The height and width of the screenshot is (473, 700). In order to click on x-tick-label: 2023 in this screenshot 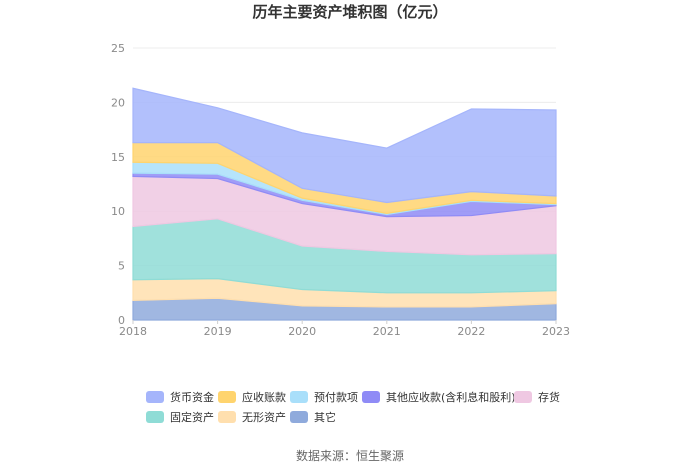, I will do `click(556, 331)`.